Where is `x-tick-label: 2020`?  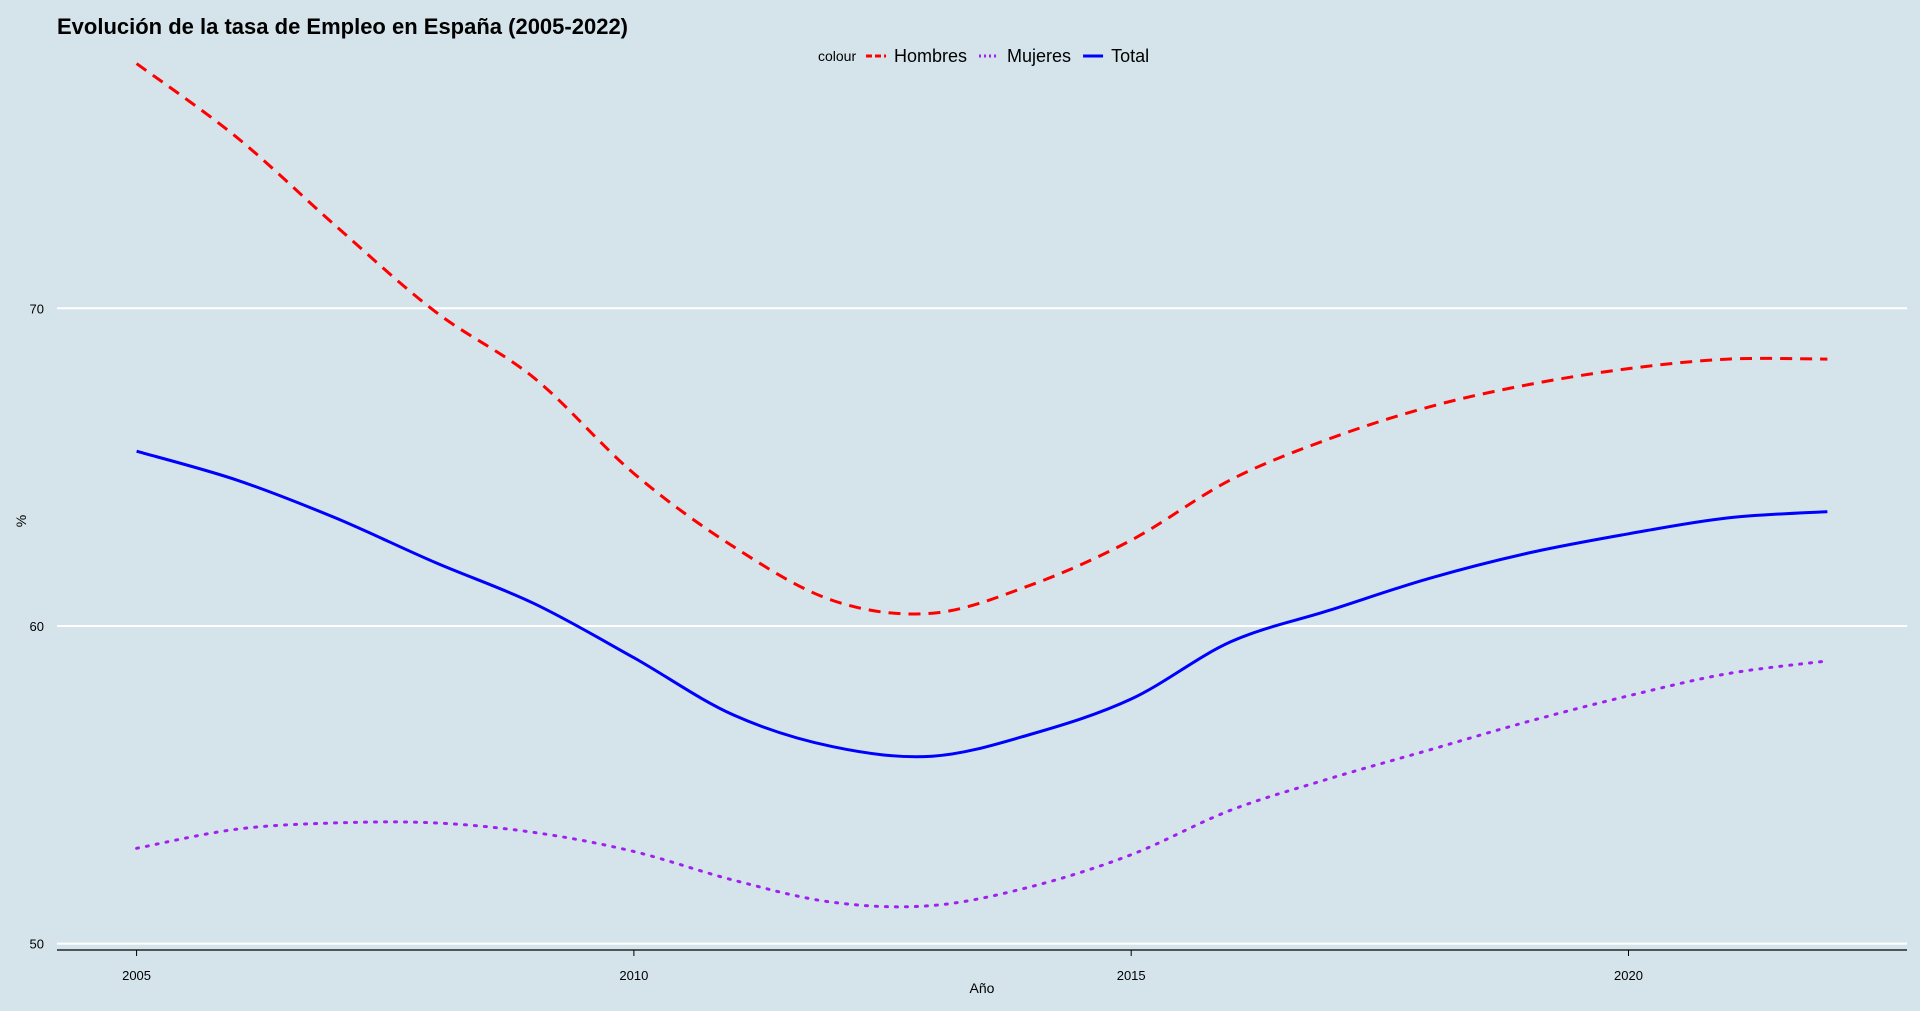
x-tick-label: 2020 is located at coordinates (1628, 975).